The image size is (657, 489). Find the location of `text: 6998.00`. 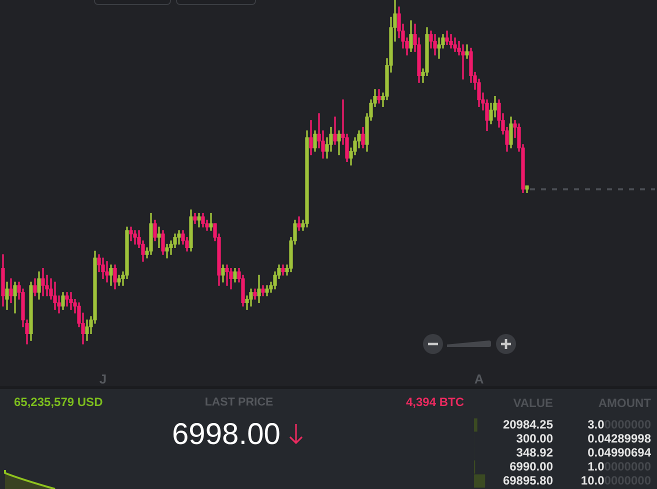

text: 6998.00 is located at coordinates (226, 435).